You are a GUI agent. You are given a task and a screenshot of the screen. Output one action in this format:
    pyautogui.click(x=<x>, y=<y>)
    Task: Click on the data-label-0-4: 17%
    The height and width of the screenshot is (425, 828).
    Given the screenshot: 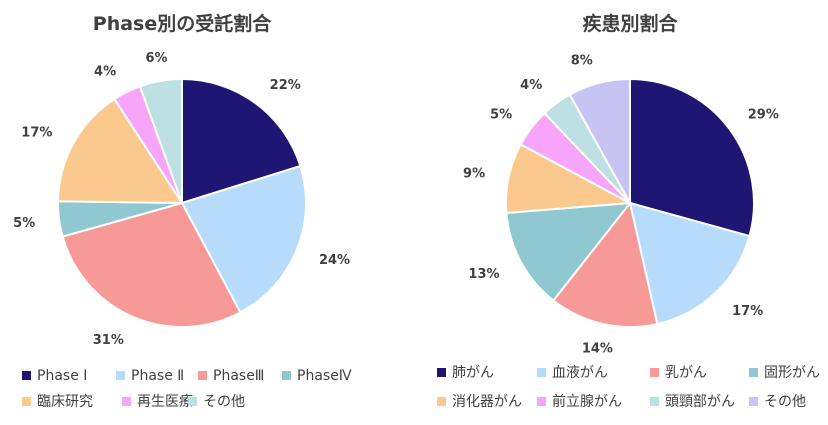 What is the action you would take?
    pyautogui.click(x=36, y=132)
    